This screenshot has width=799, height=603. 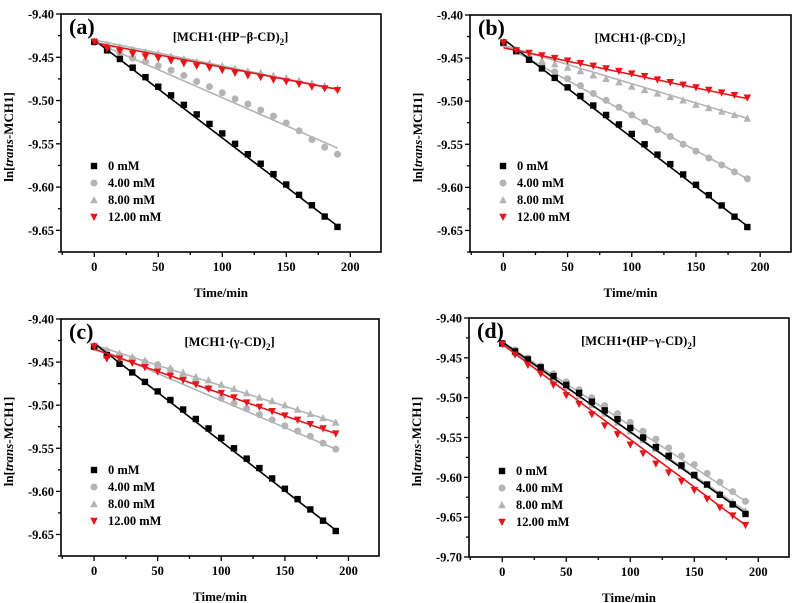 I want to click on panel-label: (c), so click(x=81, y=331).